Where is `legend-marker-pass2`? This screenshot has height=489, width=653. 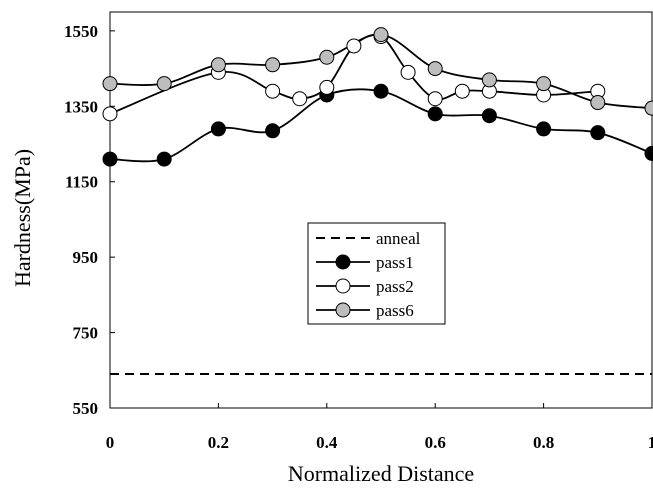
legend-marker-pass2 is located at coordinates (343, 286).